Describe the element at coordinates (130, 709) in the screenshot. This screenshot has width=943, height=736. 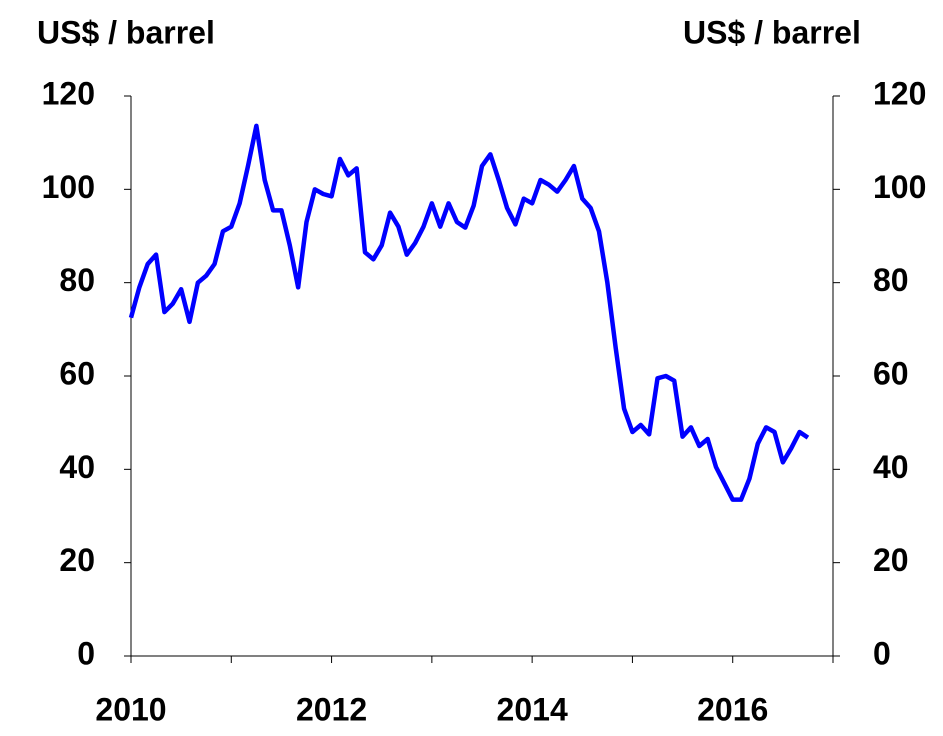
I see `x-tick-label: 2010` at that location.